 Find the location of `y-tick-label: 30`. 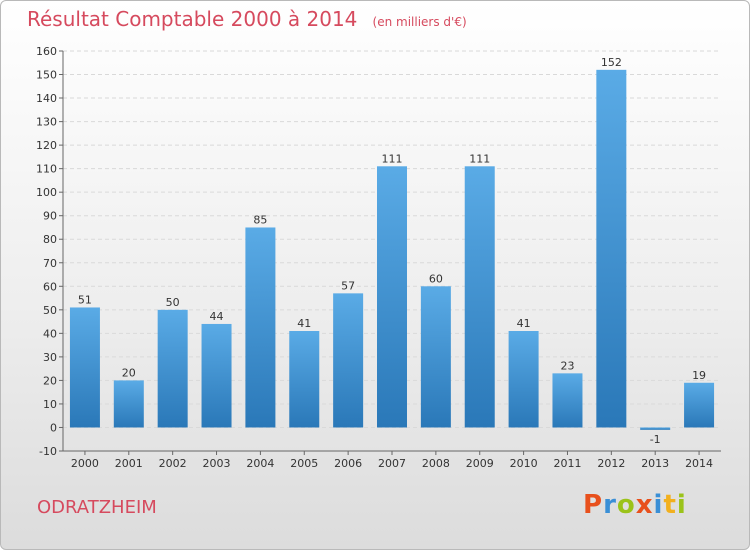

y-tick-label: 30 is located at coordinates (50, 357).